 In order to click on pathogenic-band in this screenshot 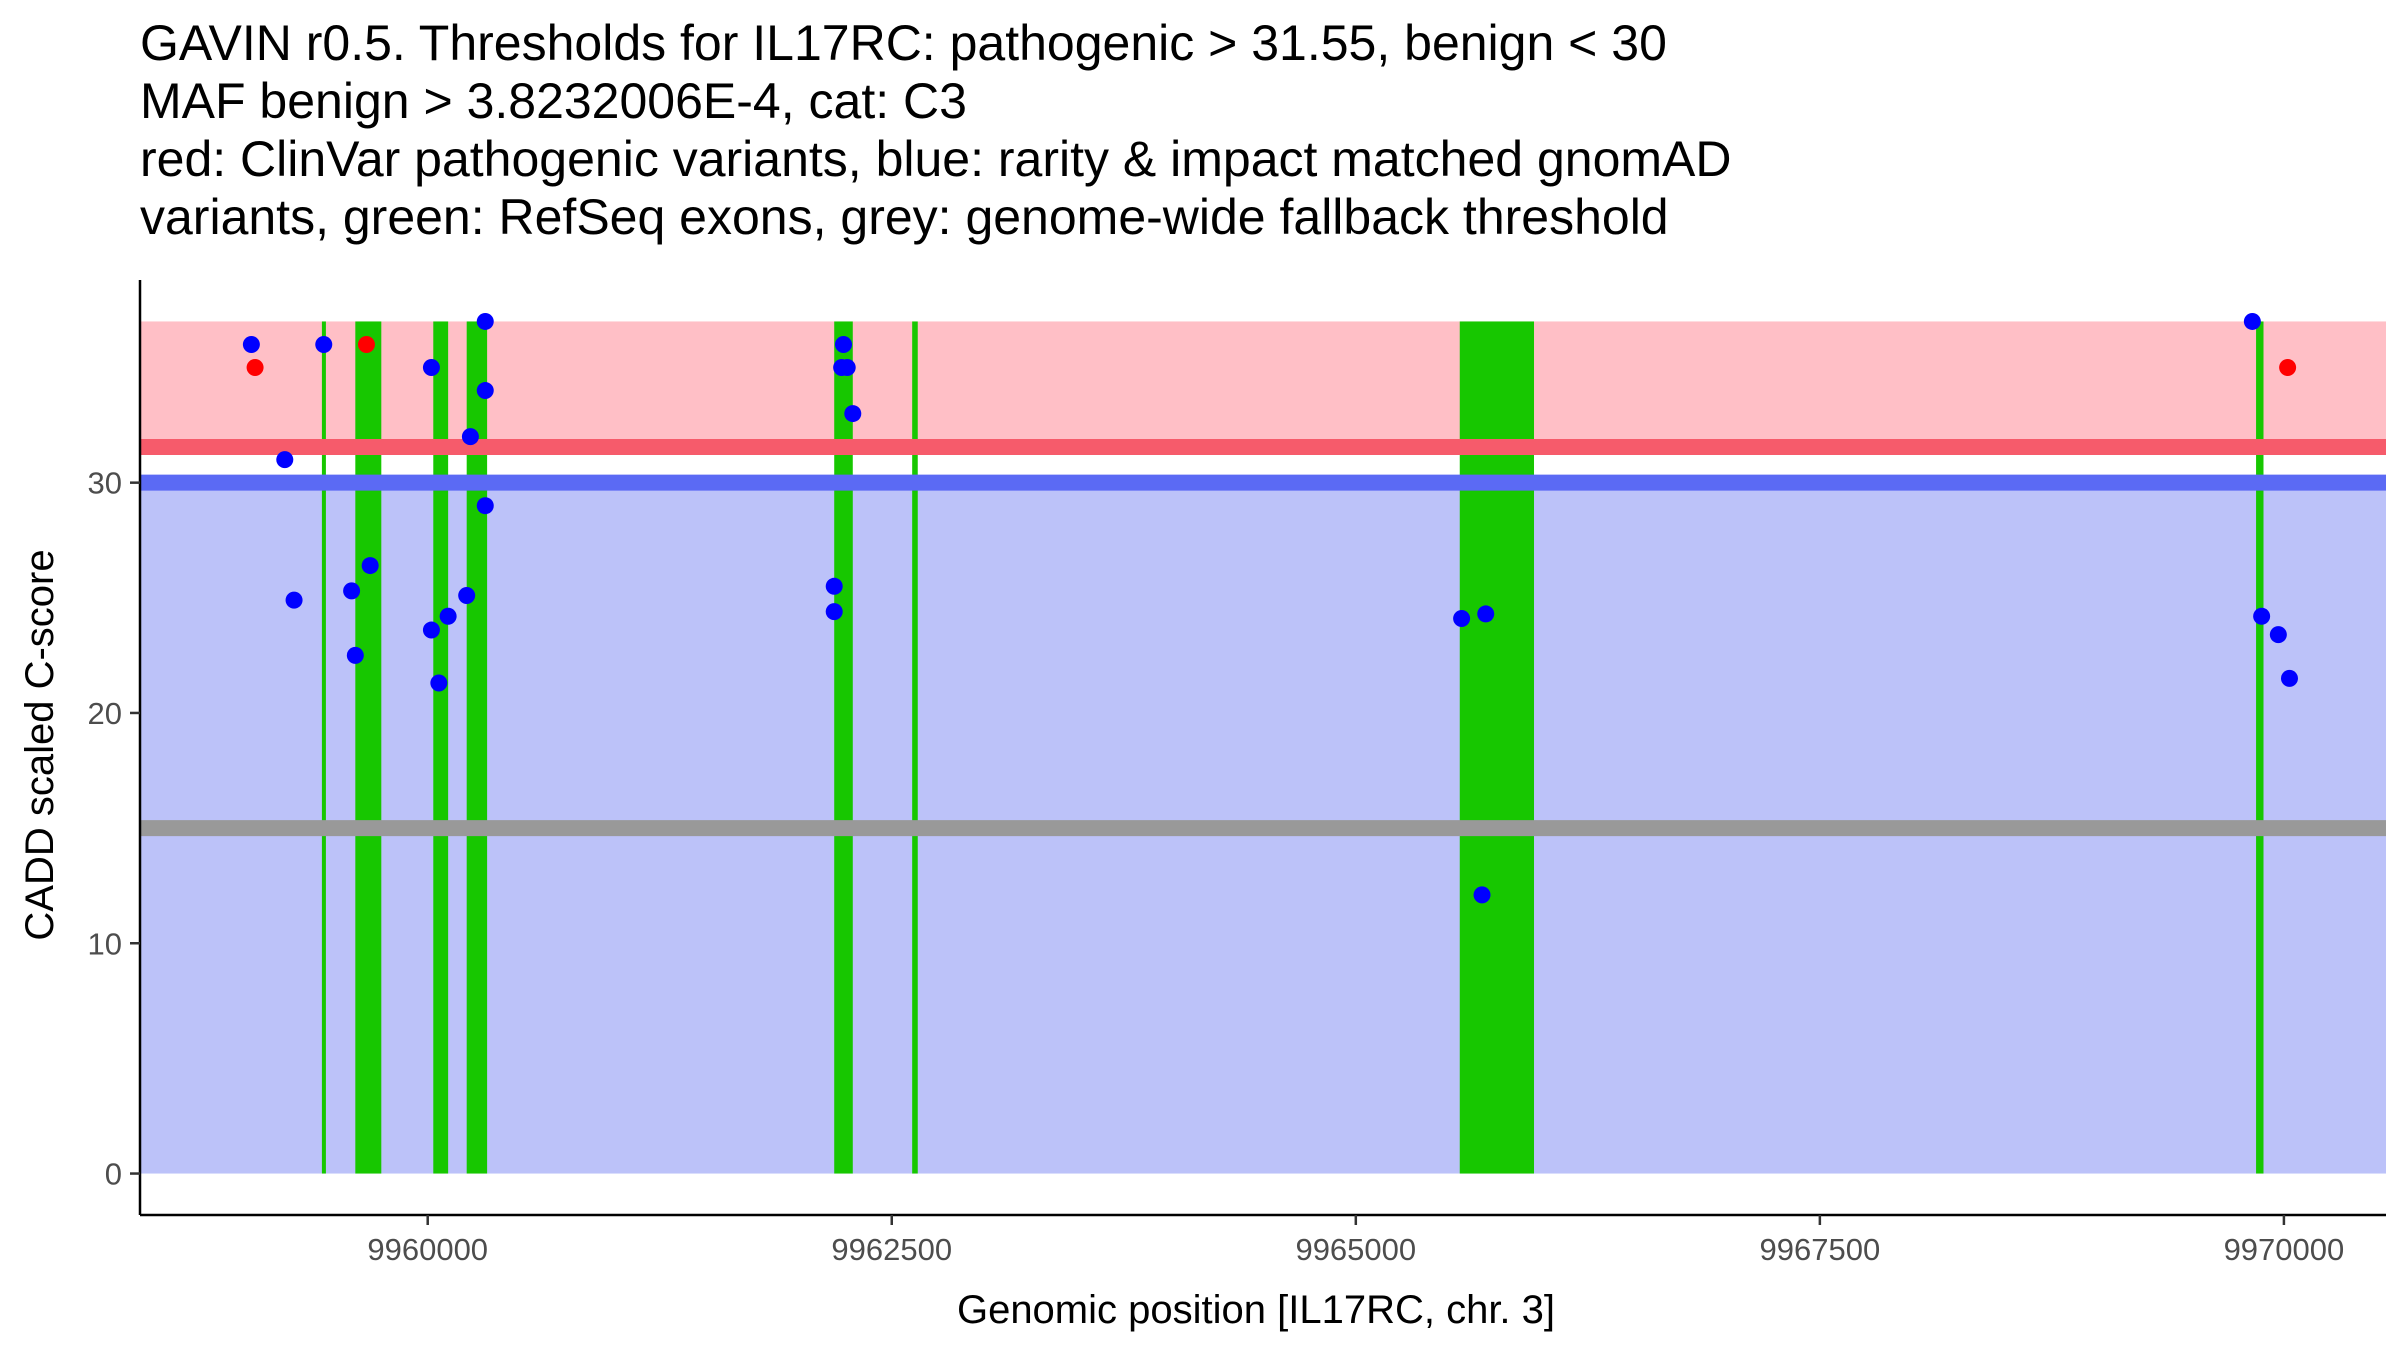, I will do `click(1263, 384)`.